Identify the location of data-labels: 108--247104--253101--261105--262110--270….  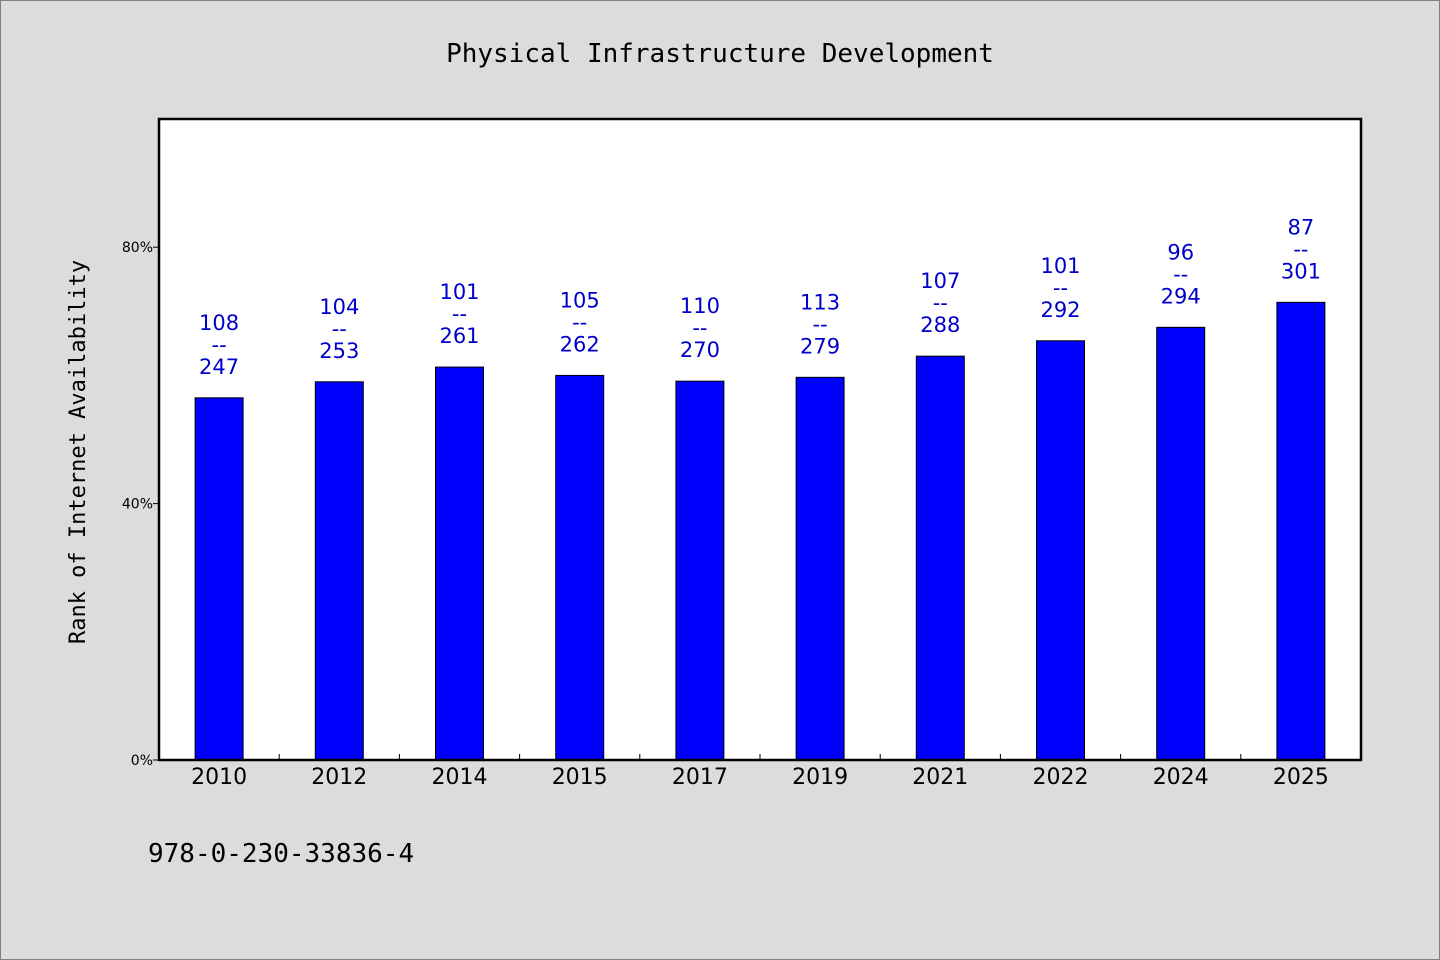
(760, 297).